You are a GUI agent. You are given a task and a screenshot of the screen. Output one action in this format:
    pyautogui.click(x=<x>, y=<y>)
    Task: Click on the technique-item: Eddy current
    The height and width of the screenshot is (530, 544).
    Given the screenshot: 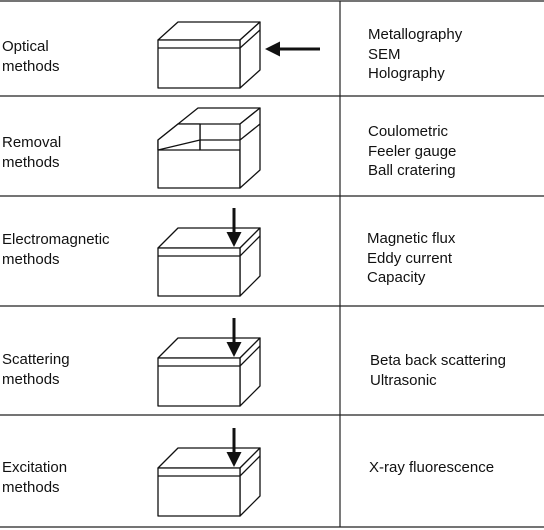 What is the action you would take?
    pyautogui.click(x=410, y=258)
    